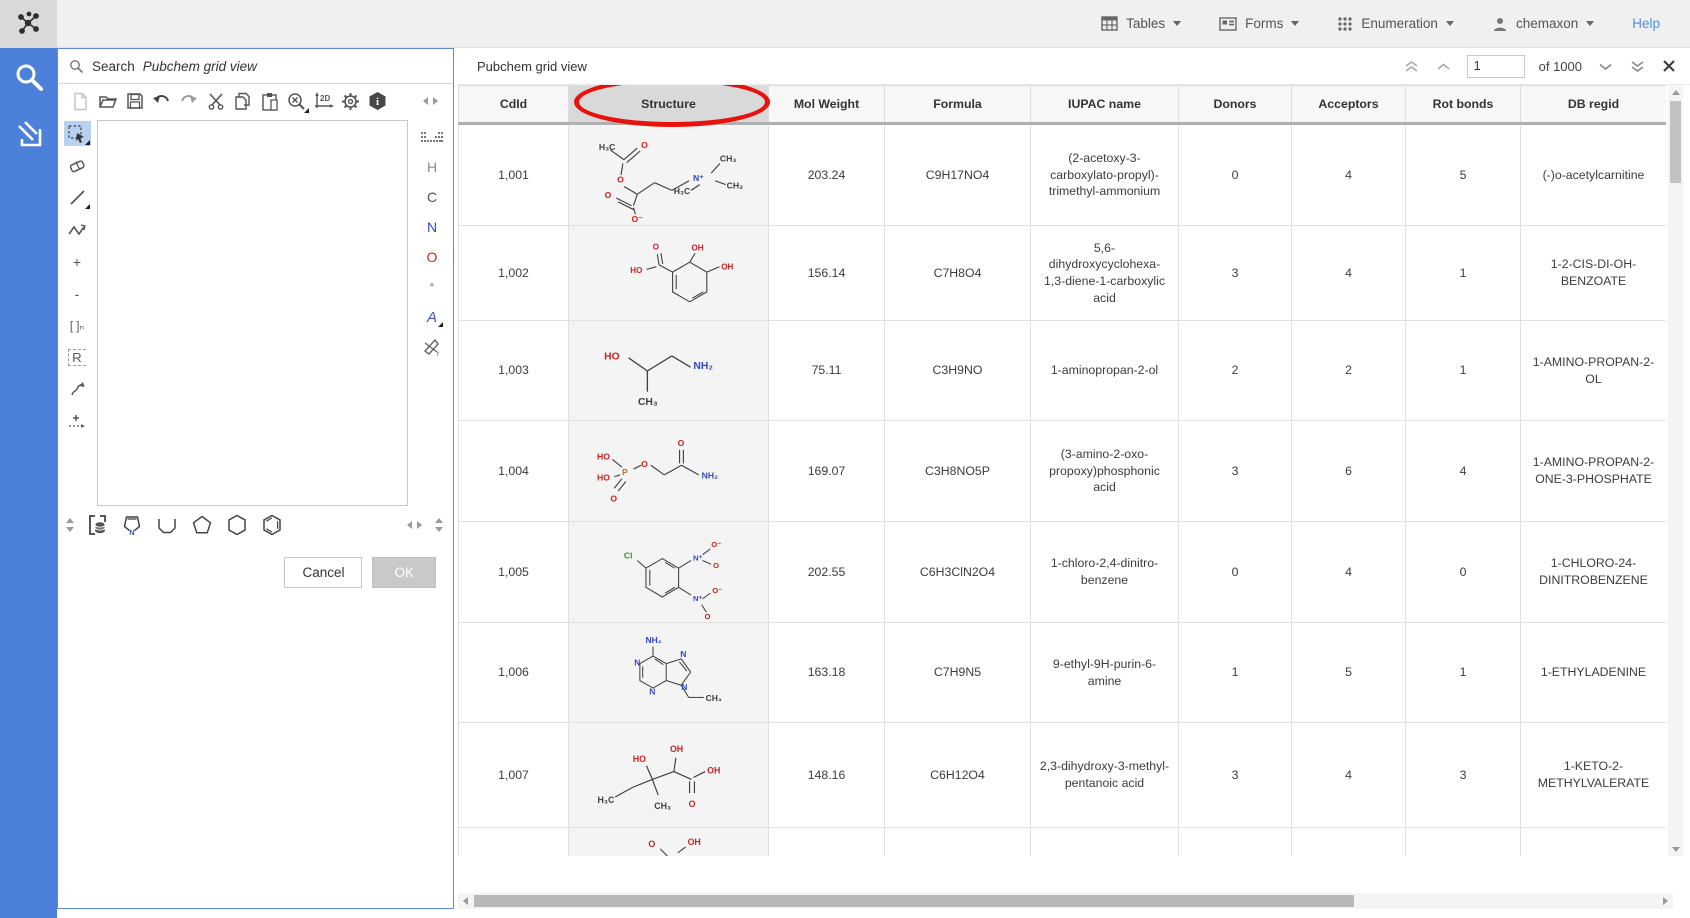 This screenshot has width=1690, height=918. Describe the element at coordinates (1062, 672) in the screenshot. I see `table-row: 1,006 NH₂` at that location.